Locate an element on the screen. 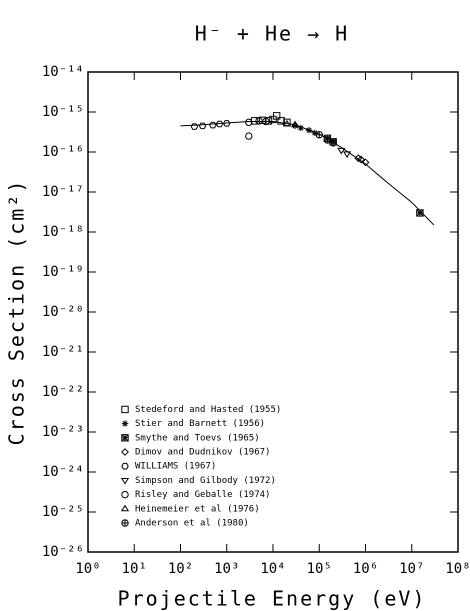 The height and width of the screenshot is (611, 470). x-tick-label: 10¹ is located at coordinates (134, 569).